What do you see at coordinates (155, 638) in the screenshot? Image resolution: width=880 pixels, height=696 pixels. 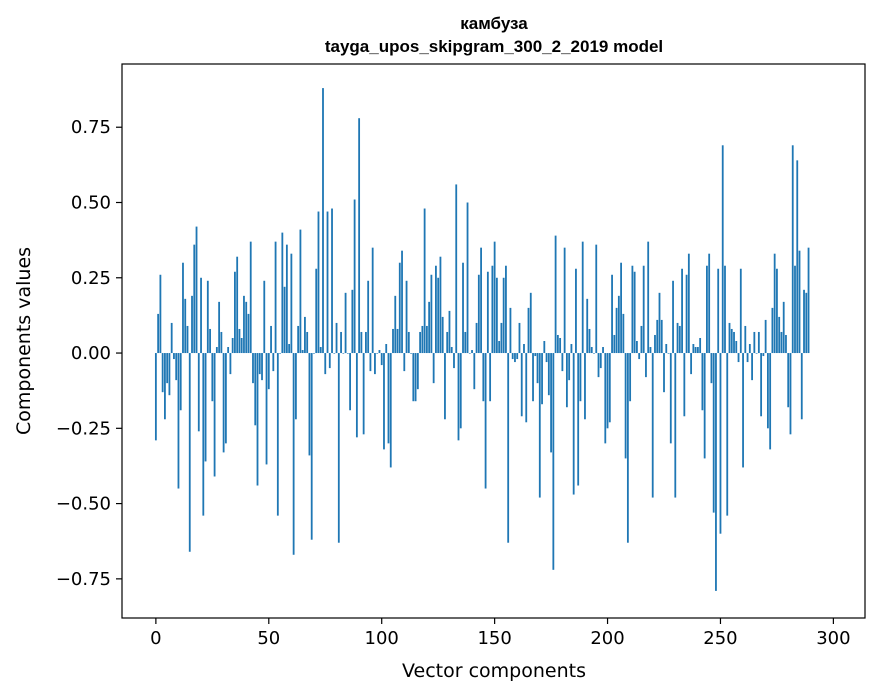 I see `x-tick-label: 0` at bounding box center [155, 638].